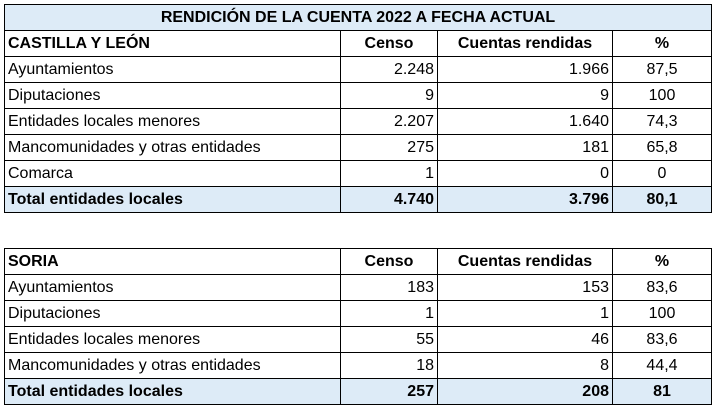 The height and width of the screenshot is (412, 714). I want to click on cell: 208, so click(525, 391).